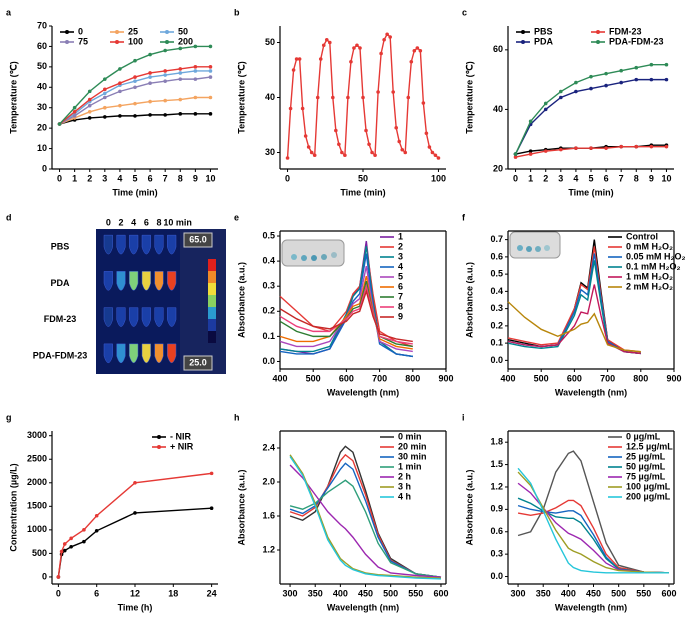  I want to click on y-tick-label: 50, so click(42, 66).